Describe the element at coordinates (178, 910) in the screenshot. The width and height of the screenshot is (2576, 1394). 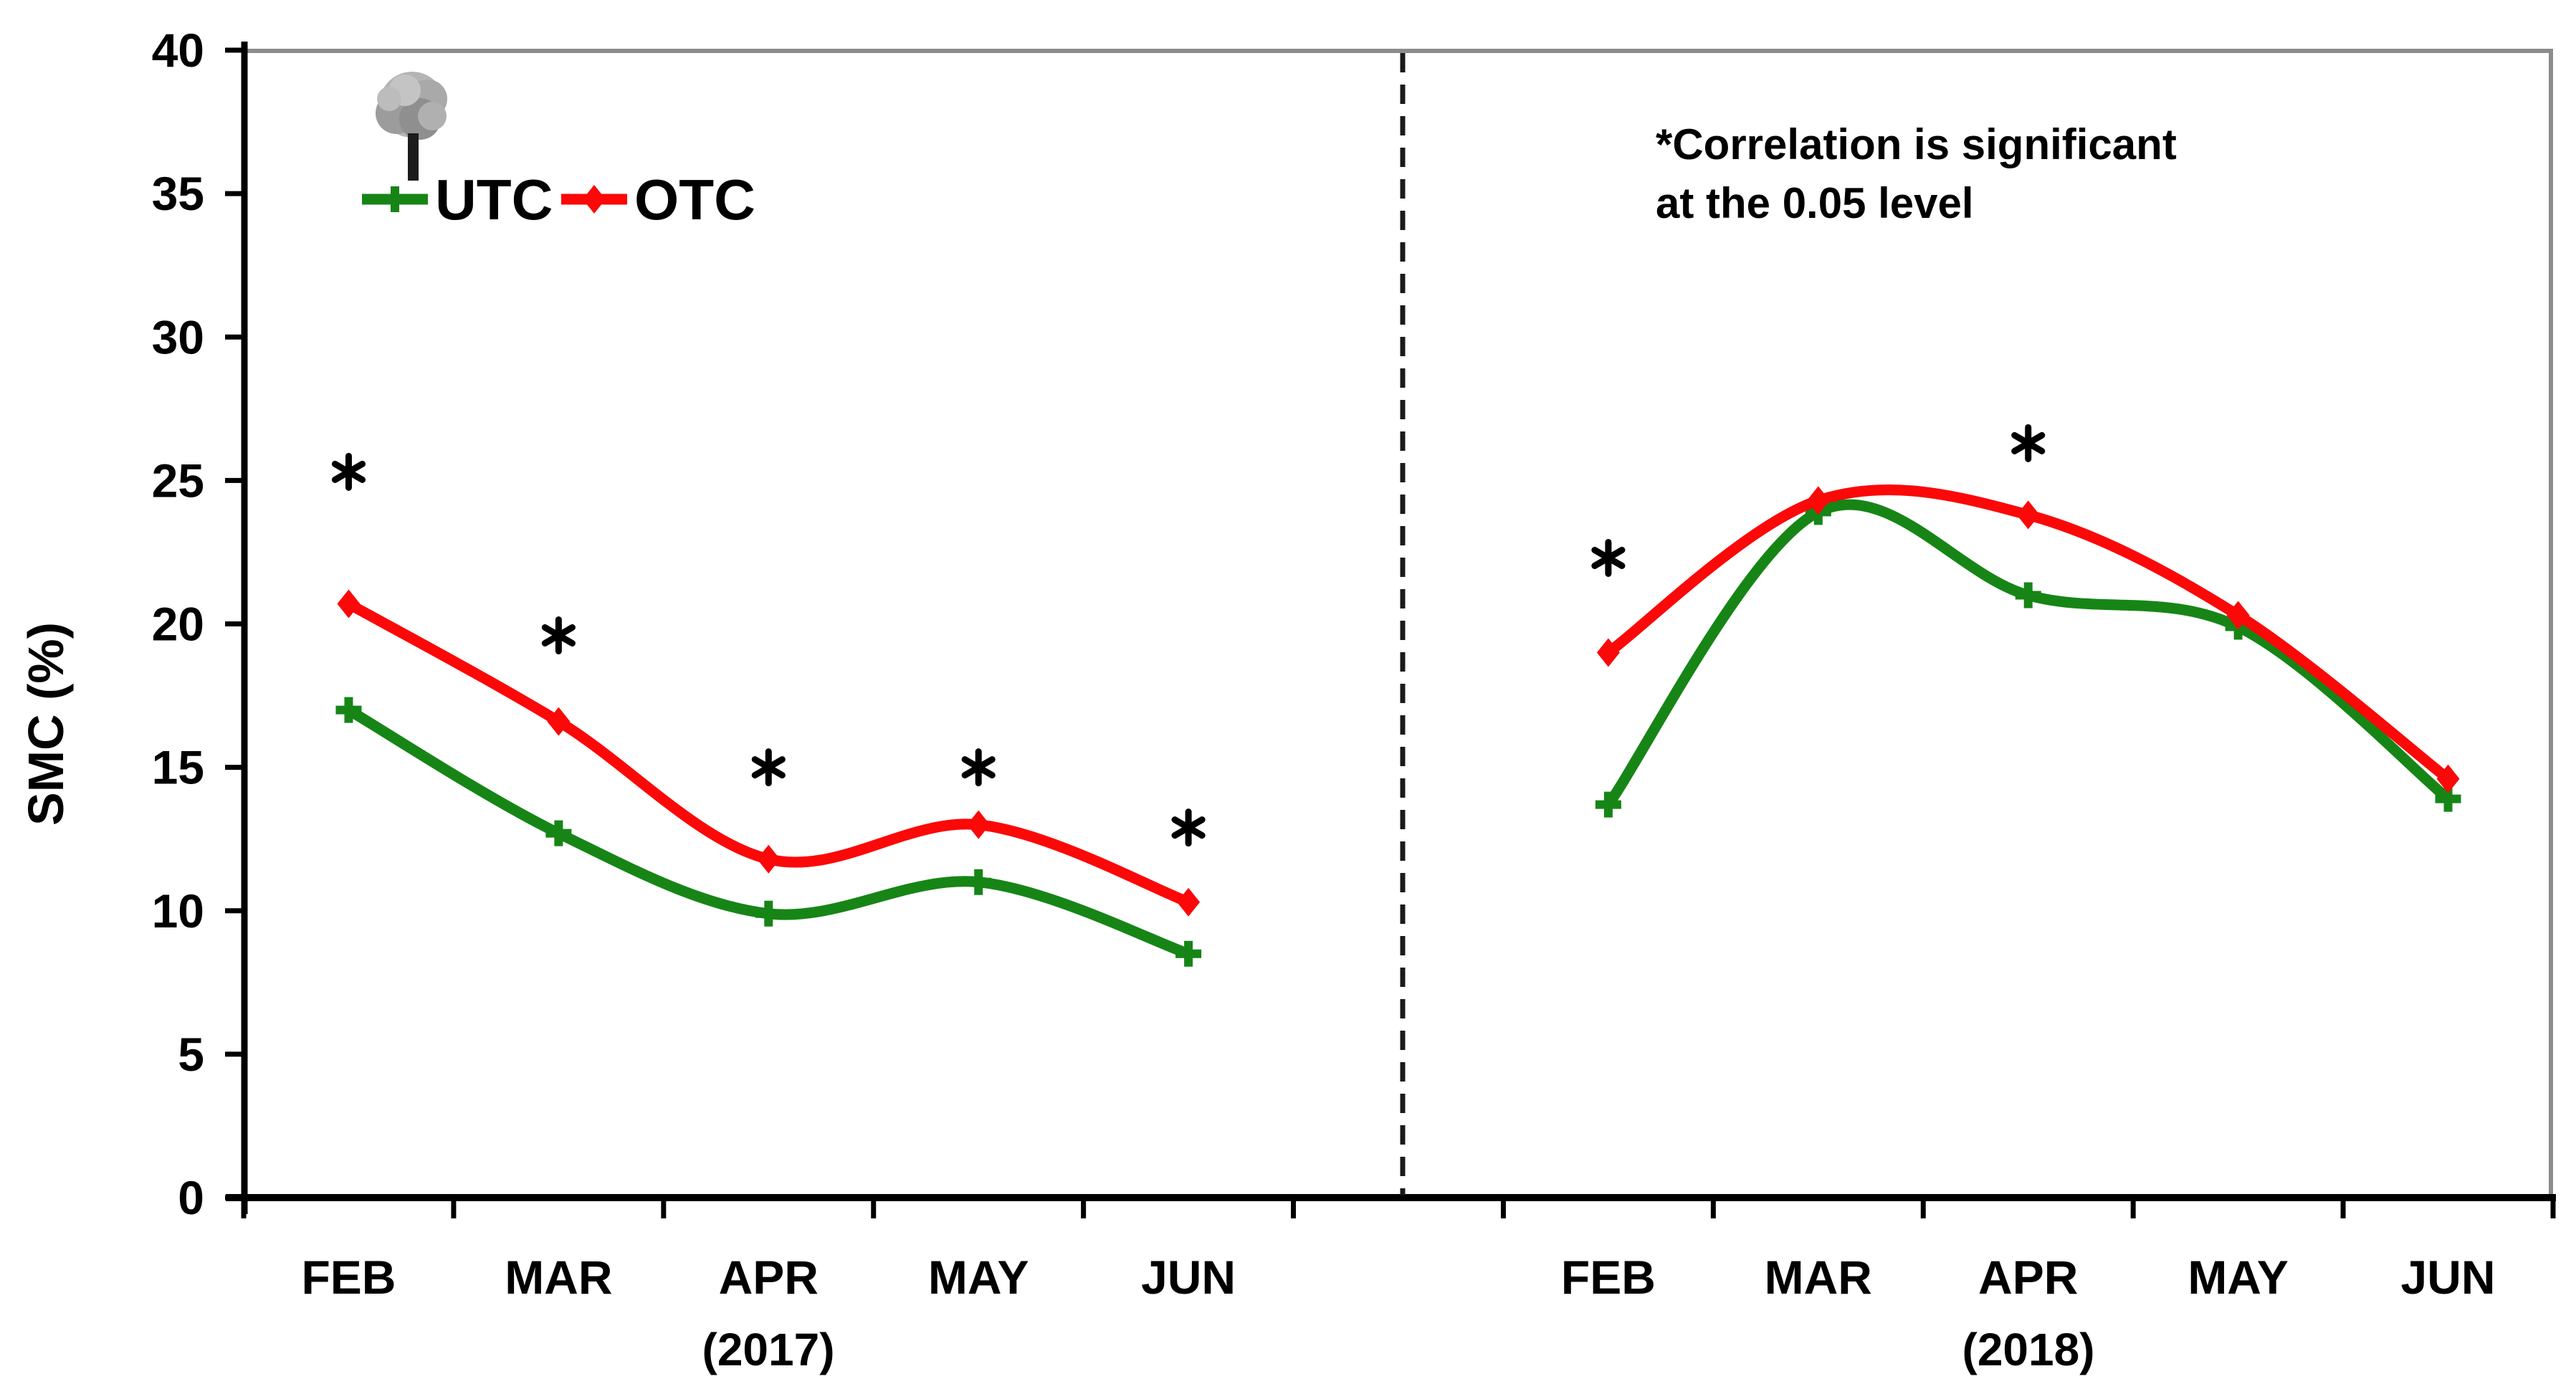
I see `y-tick-label: 10` at that location.